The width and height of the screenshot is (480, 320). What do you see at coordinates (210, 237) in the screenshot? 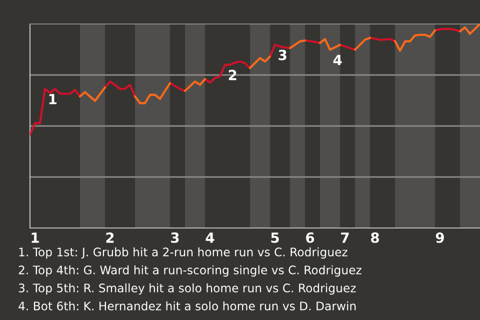
I see `x-tick-label: 4` at bounding box center [210, 237].